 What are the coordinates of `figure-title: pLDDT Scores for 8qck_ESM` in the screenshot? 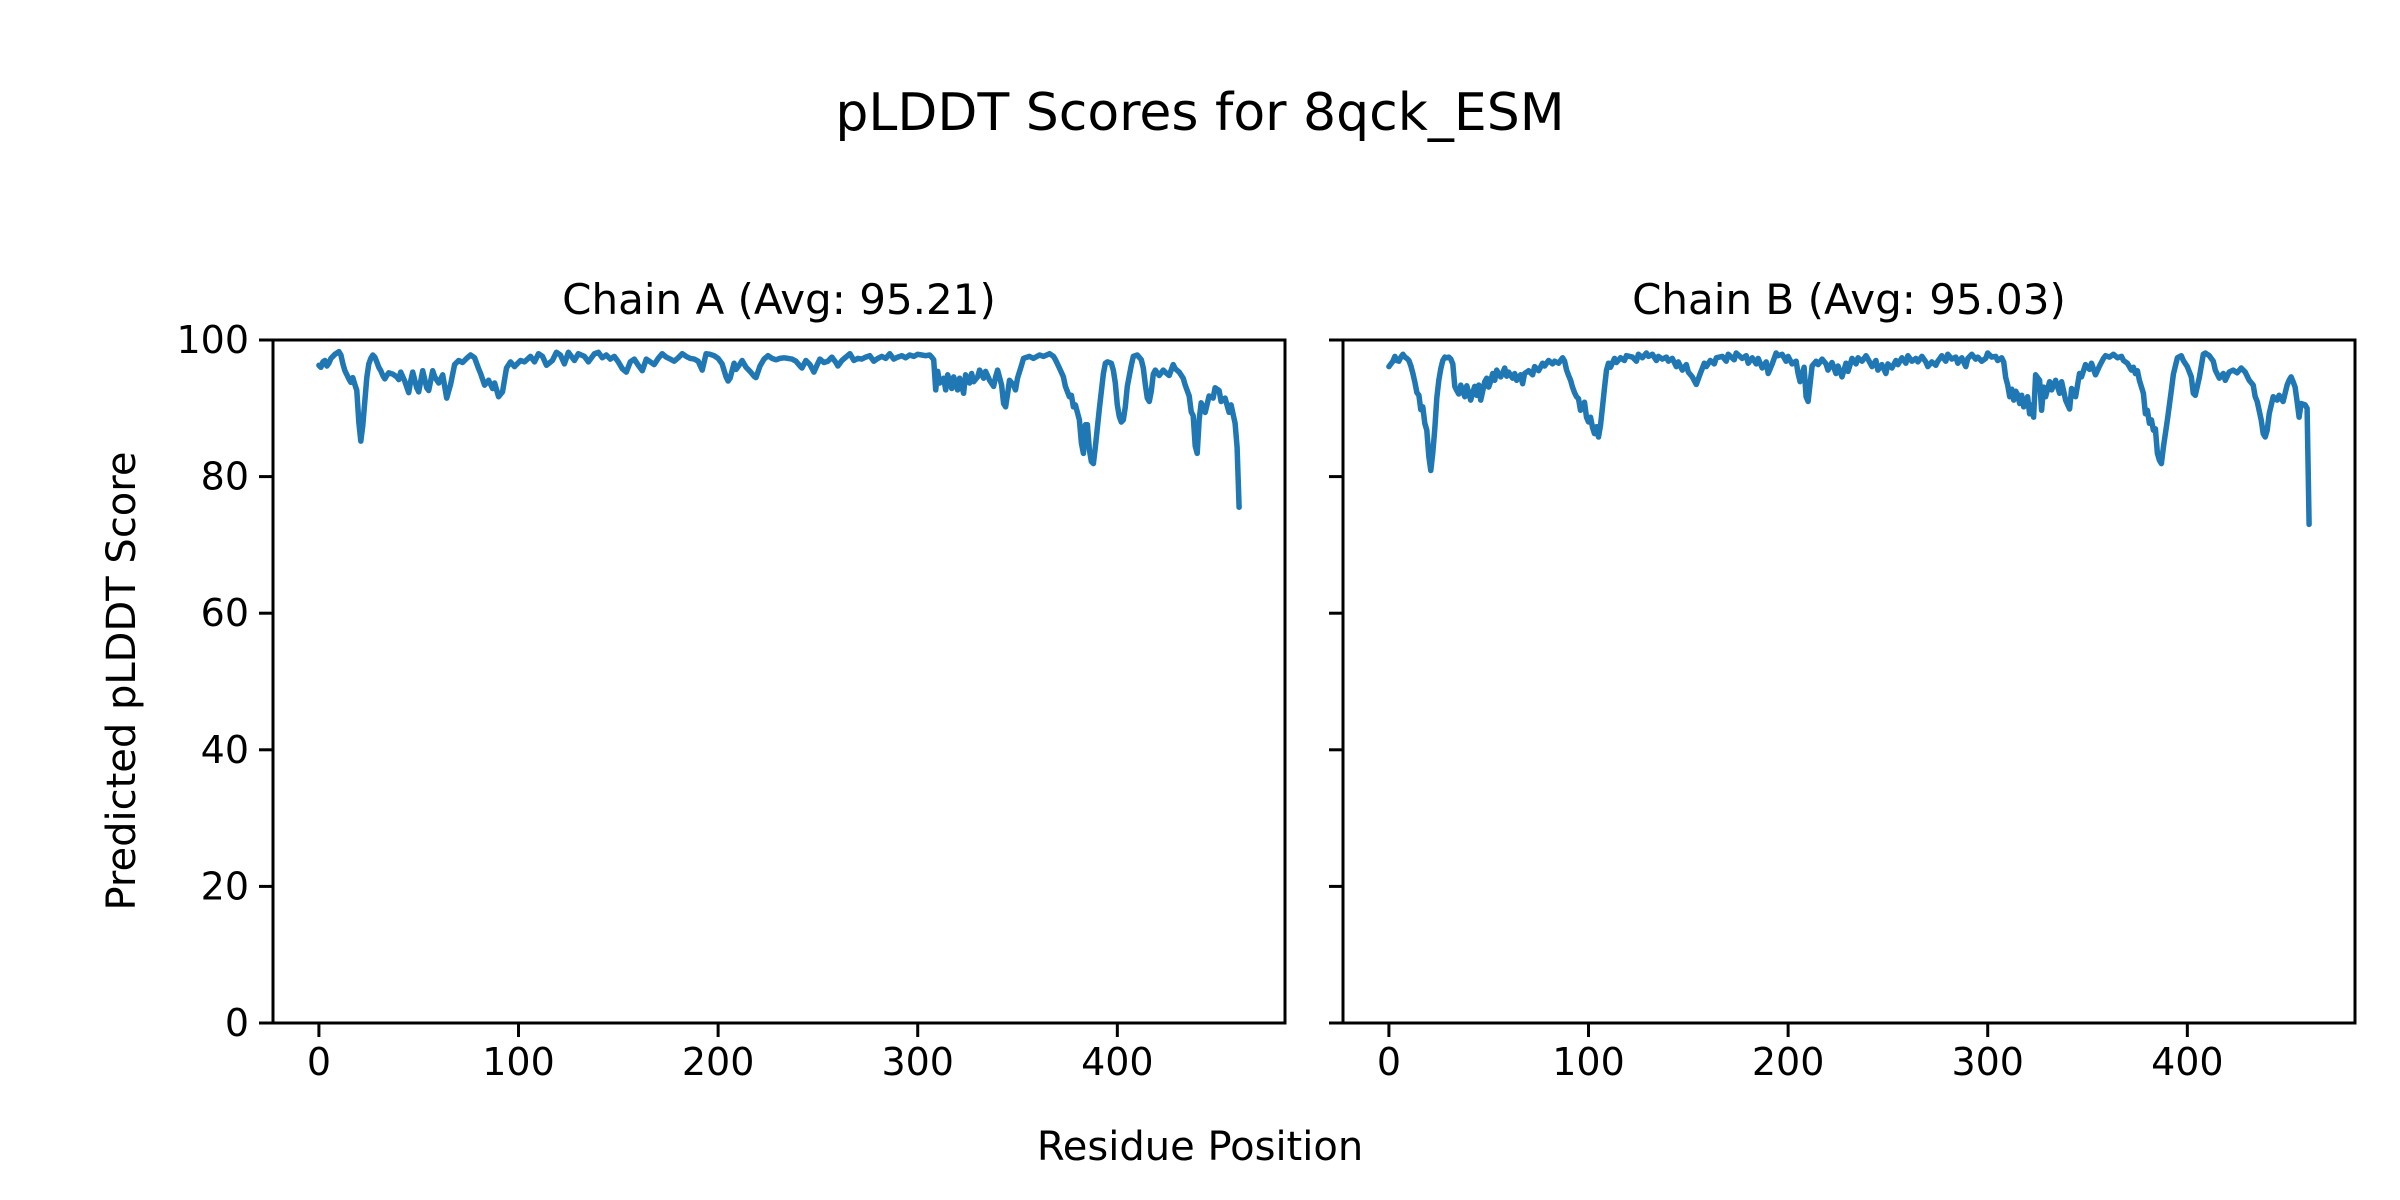 It's located at (1200, 113).